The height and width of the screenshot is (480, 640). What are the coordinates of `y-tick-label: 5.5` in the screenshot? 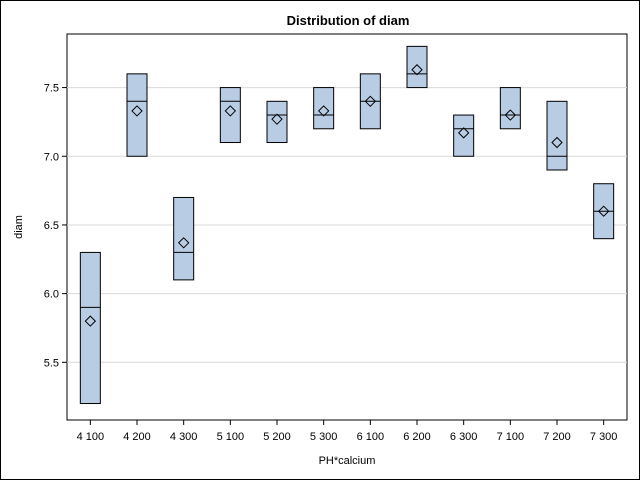 It's located at (51, 363).